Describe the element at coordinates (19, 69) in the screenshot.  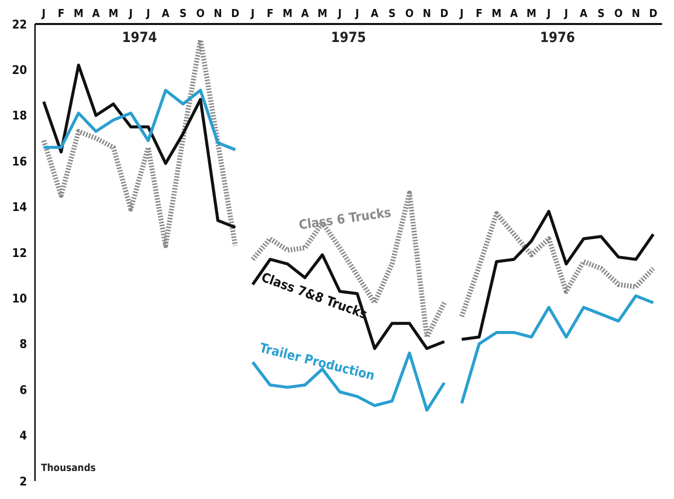
I see `y-tick-label: 20` at that location.